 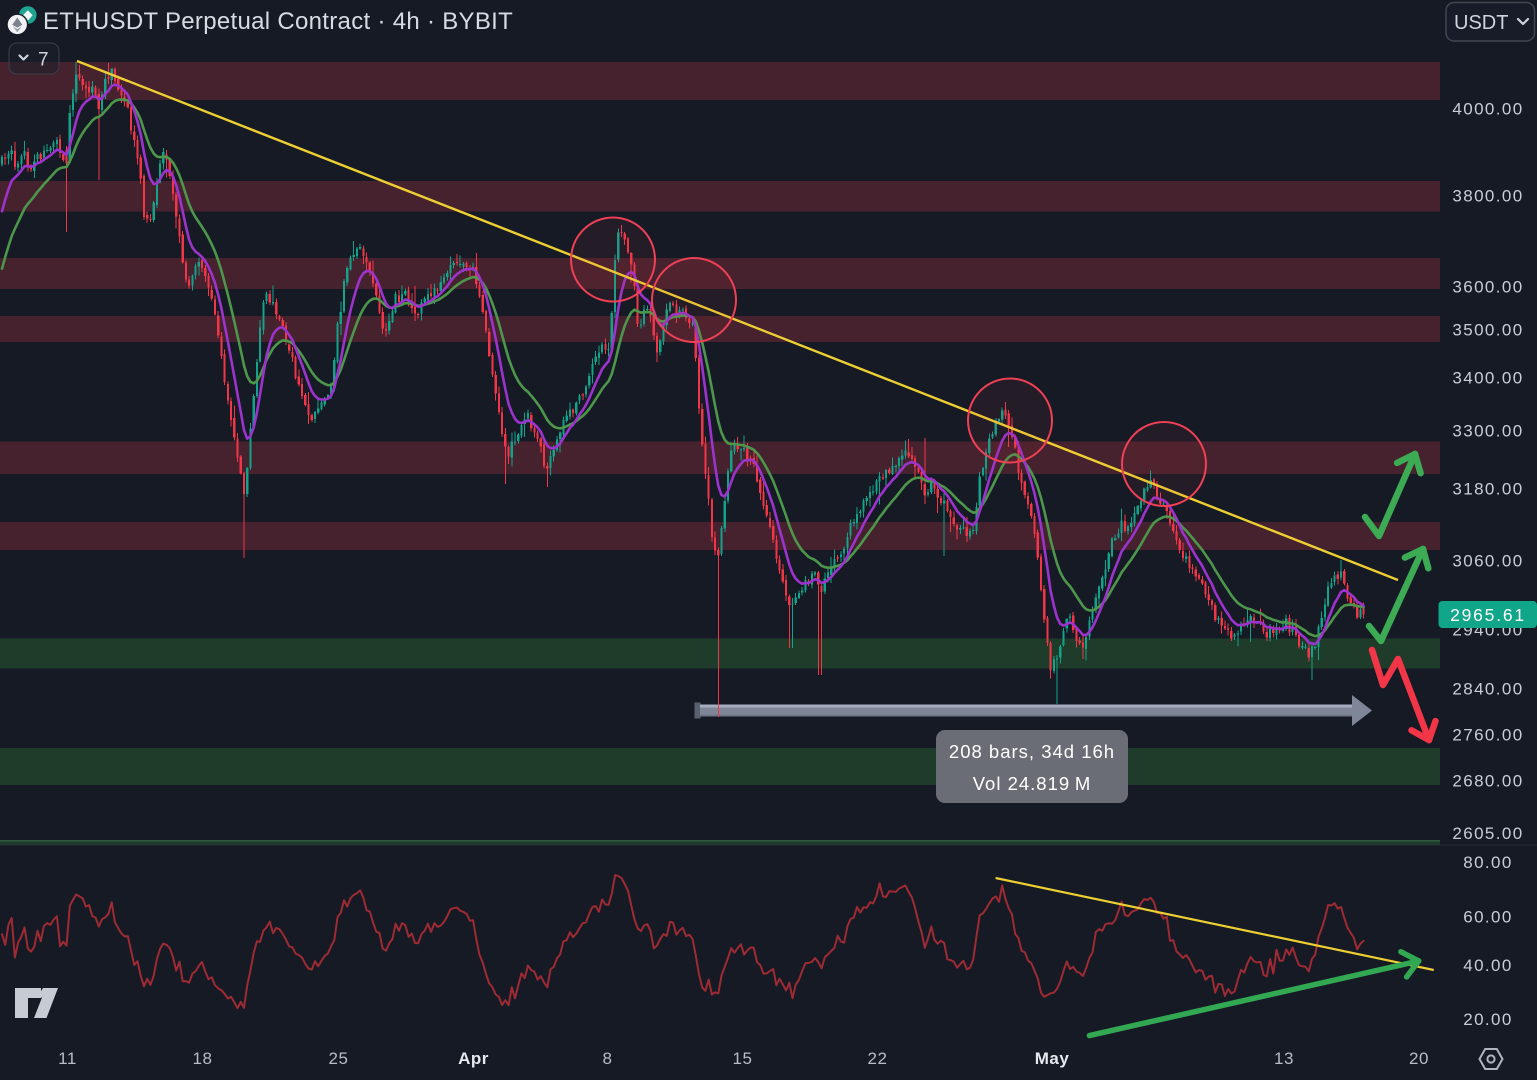 I want to click on svg-text: 3180.00, so click(x=1487, y=489).